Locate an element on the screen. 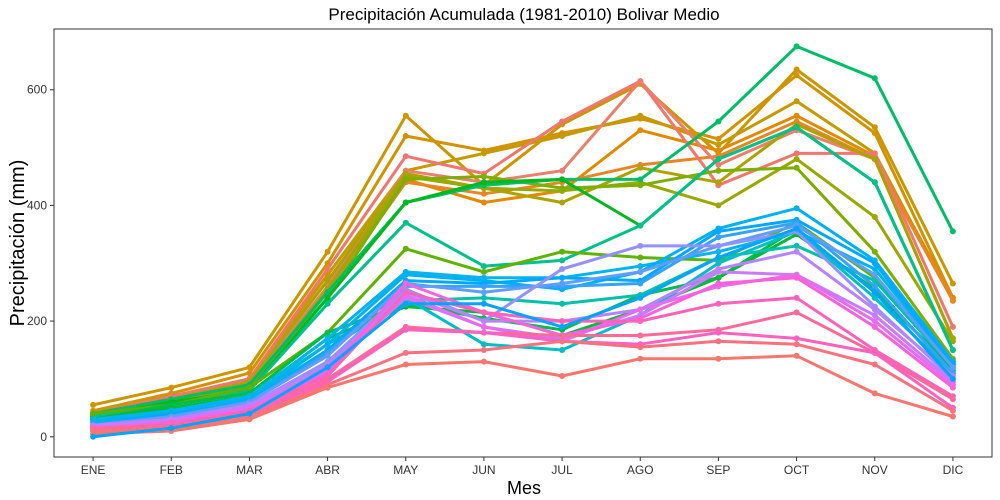 The image size is (1000, 500). x-tick-label: JUL is located at coordinates (562, 470).